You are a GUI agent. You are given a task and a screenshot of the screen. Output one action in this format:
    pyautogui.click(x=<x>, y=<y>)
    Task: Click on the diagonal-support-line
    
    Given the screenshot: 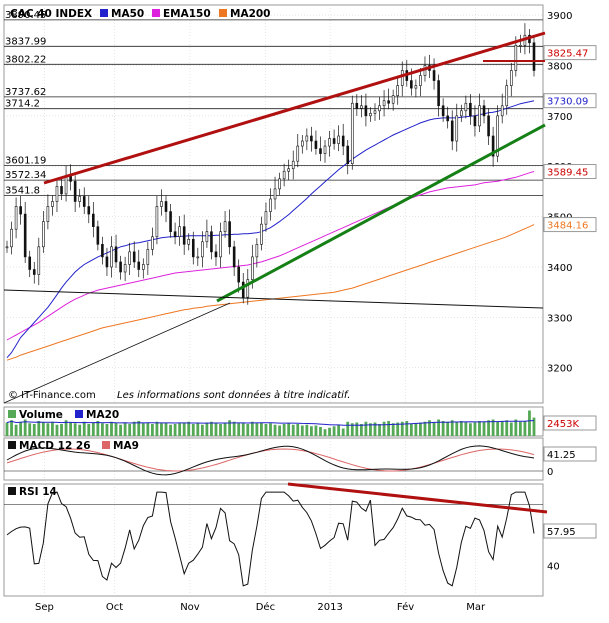 What is the action you would take?
    pyautogui.click(x=117, y=353)
    